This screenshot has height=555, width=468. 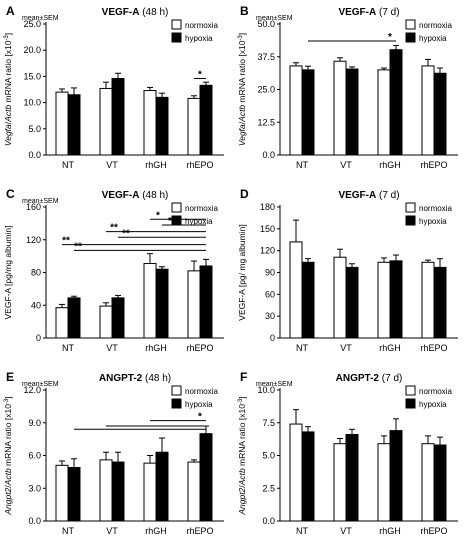 I want to click on y-tick-label: 0, so click(x=272, y=338).